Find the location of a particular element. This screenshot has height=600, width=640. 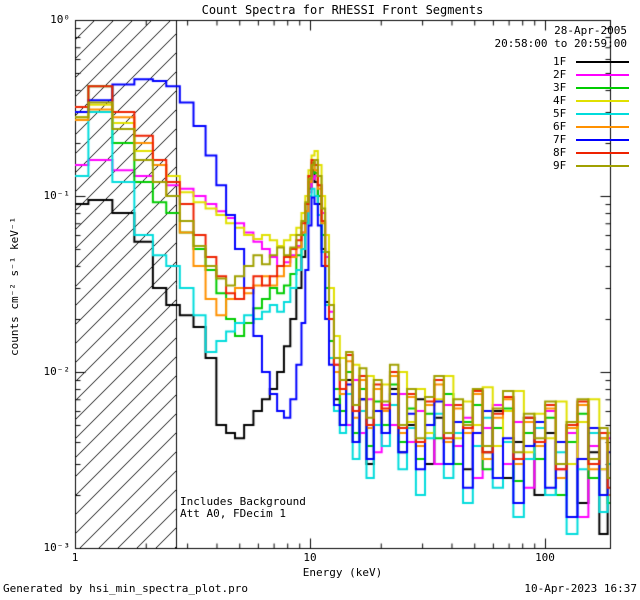

legend-item-7f: 7F is located at coordinates (591, 139).